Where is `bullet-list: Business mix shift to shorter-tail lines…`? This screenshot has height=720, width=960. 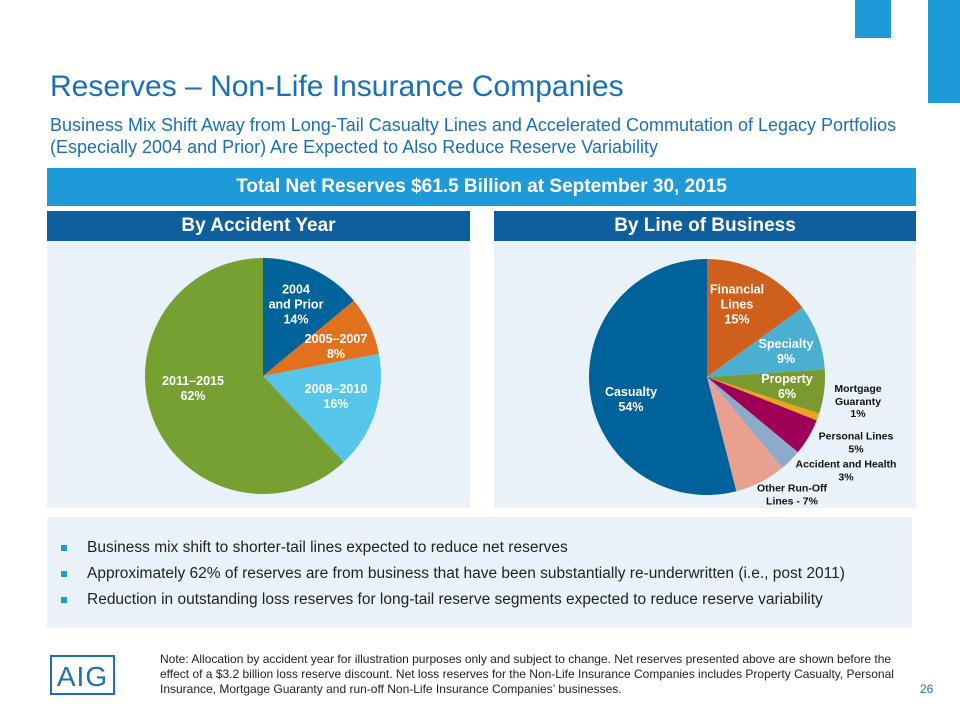 bullet-list: Business mix shift to shorter-tail lines… is located at coordinates (479, 572).